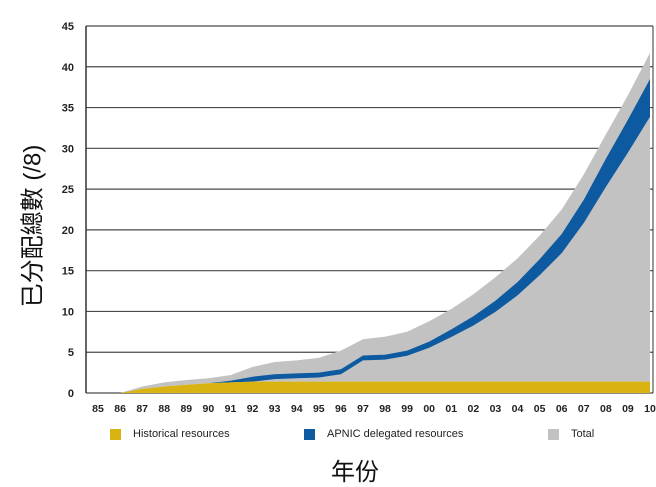 This screenshot has width=656, height=487. Describe the element at coordinates (231, 409) in the screenshot. I see `x-tick-label-91: 91` at that location.